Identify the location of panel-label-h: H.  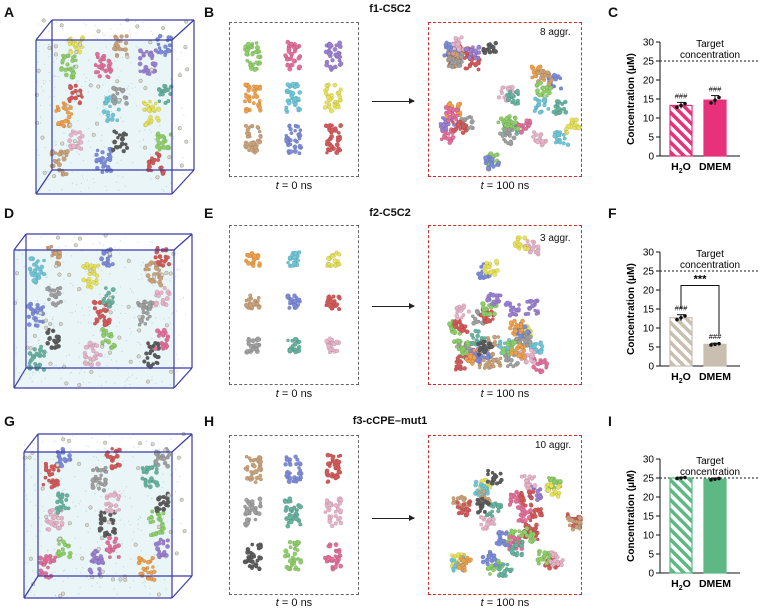
(209, 421).